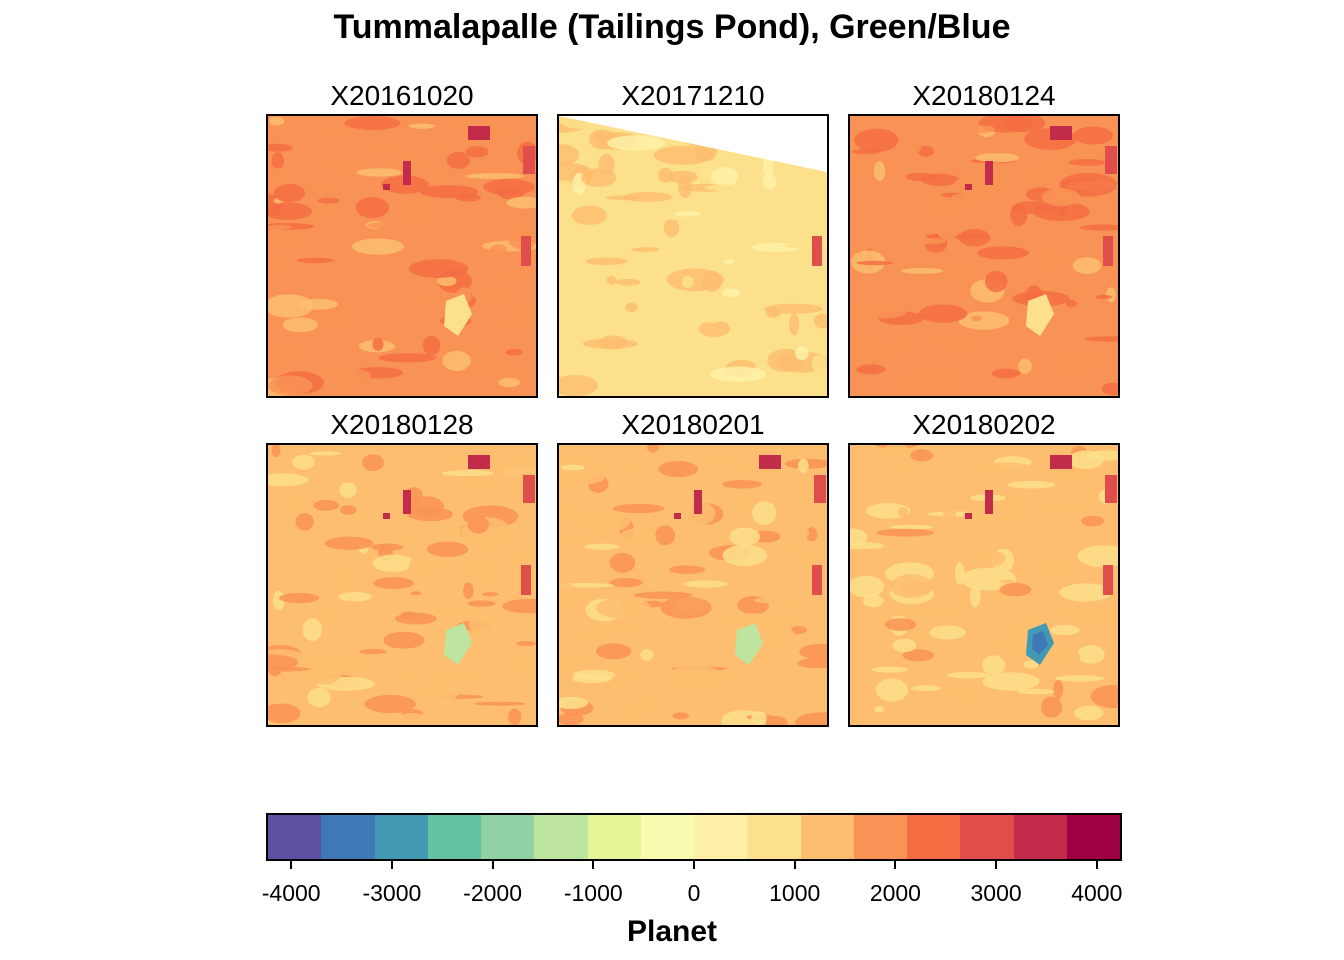 This screenshot has width=1344, height=960. Describe the element at coordinates (1097, 893) in the screenshot. I see `colorbar-tick-label: 4000` at that location.